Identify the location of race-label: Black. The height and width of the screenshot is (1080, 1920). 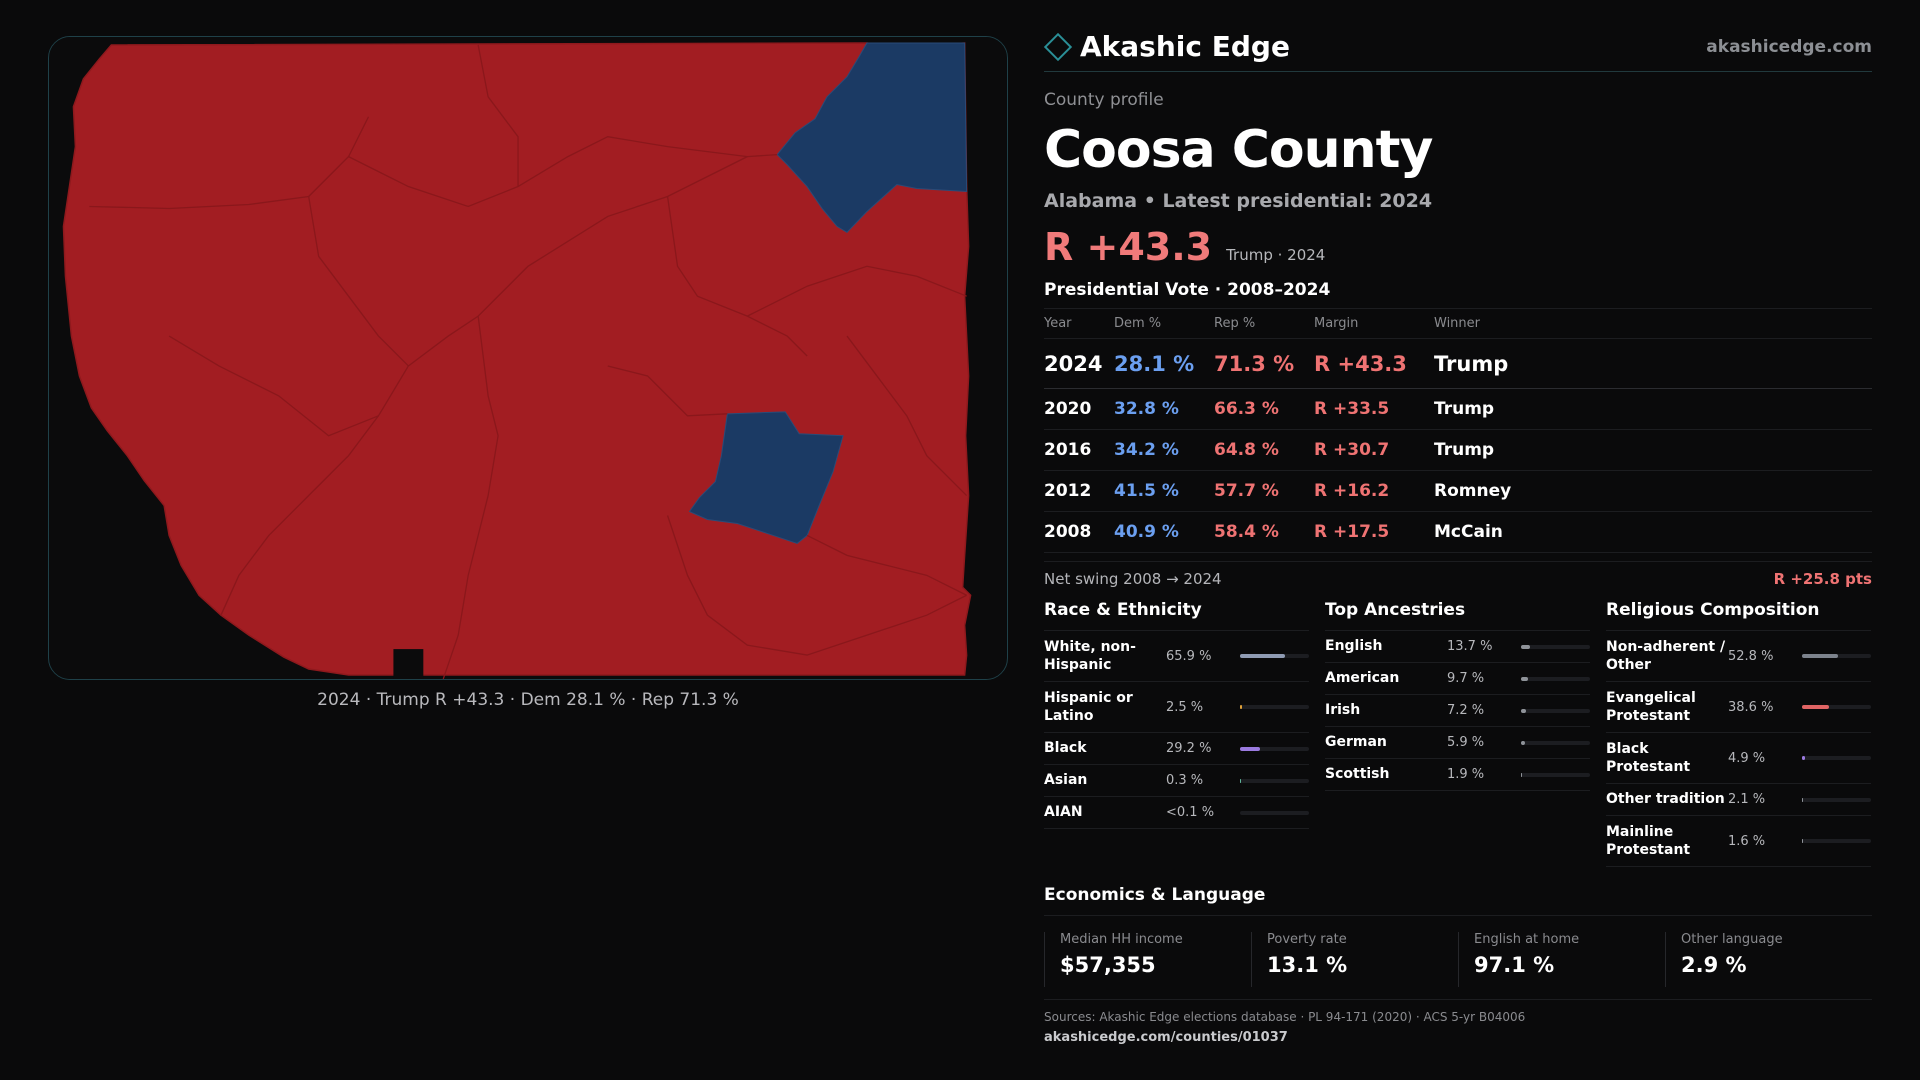
(1065, 748).